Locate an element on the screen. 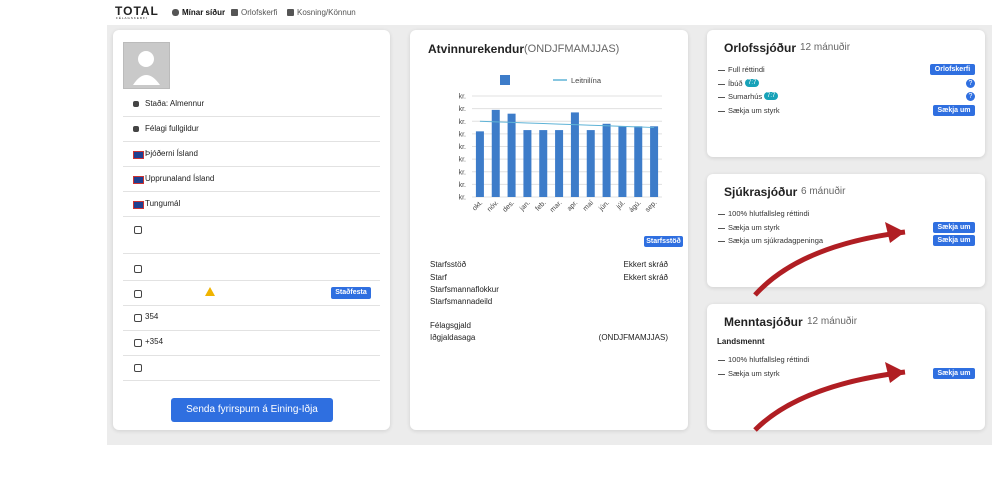 The image size is (992, 503). send-button: Senda fyrirspurn á Eining-Iðja is located at coordinates (252, 410).